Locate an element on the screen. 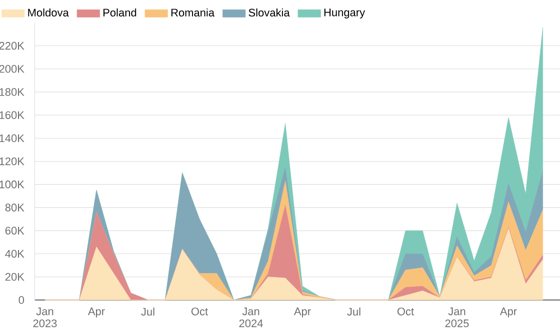 This screenshot has width=560, height=330. x-tick-label: Jan 2023 is located at coordinates (45, 318).